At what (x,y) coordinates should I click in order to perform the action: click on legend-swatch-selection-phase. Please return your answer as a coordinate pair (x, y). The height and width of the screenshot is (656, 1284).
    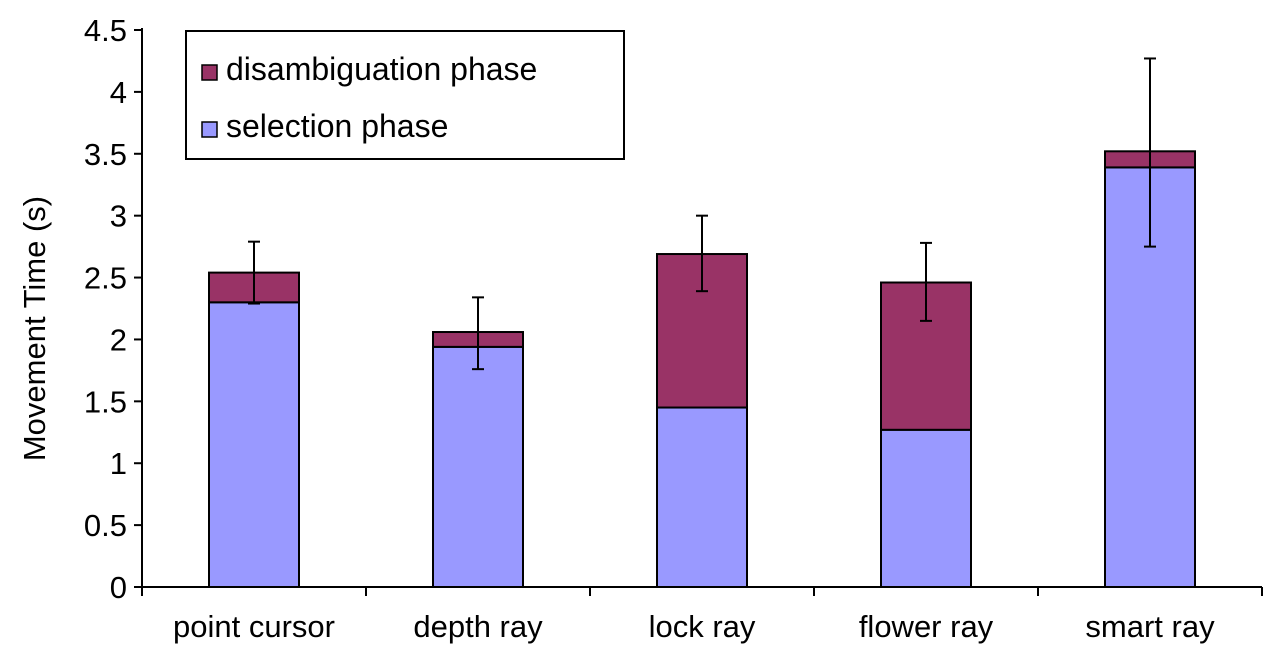
    Looking at the image, I should click on (209, 129).